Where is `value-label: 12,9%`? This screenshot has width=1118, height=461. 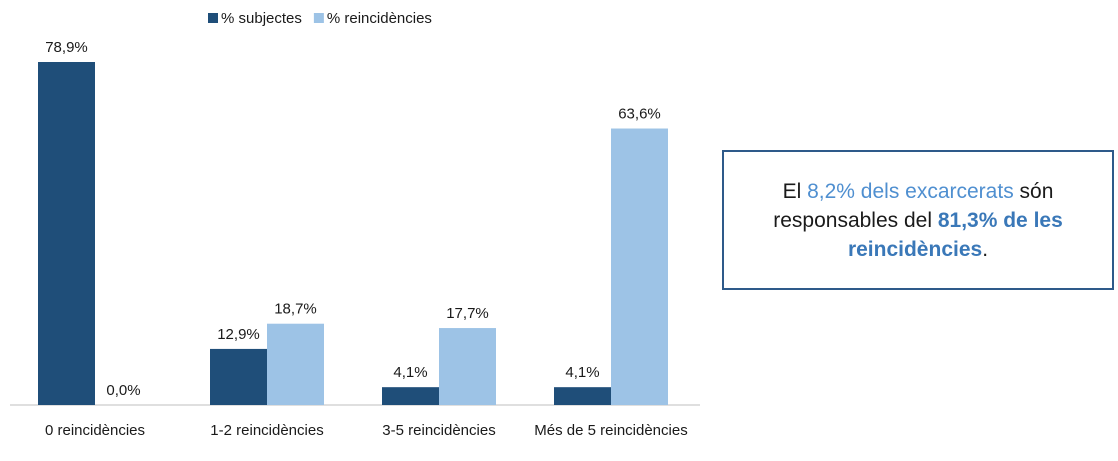 value-label: 12,9% is located at coordinates (238, 334).